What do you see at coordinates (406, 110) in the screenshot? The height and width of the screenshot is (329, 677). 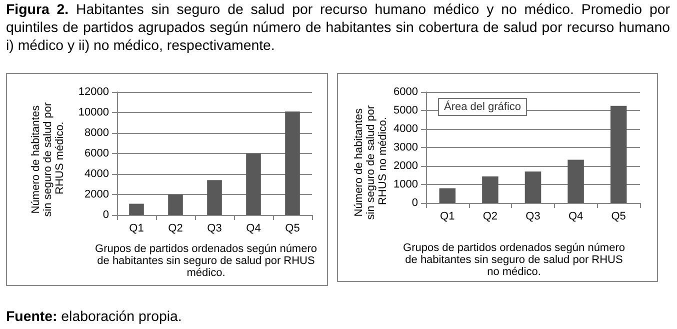 I see `y-tick-label: 5000` at bounding box center [406, 110].